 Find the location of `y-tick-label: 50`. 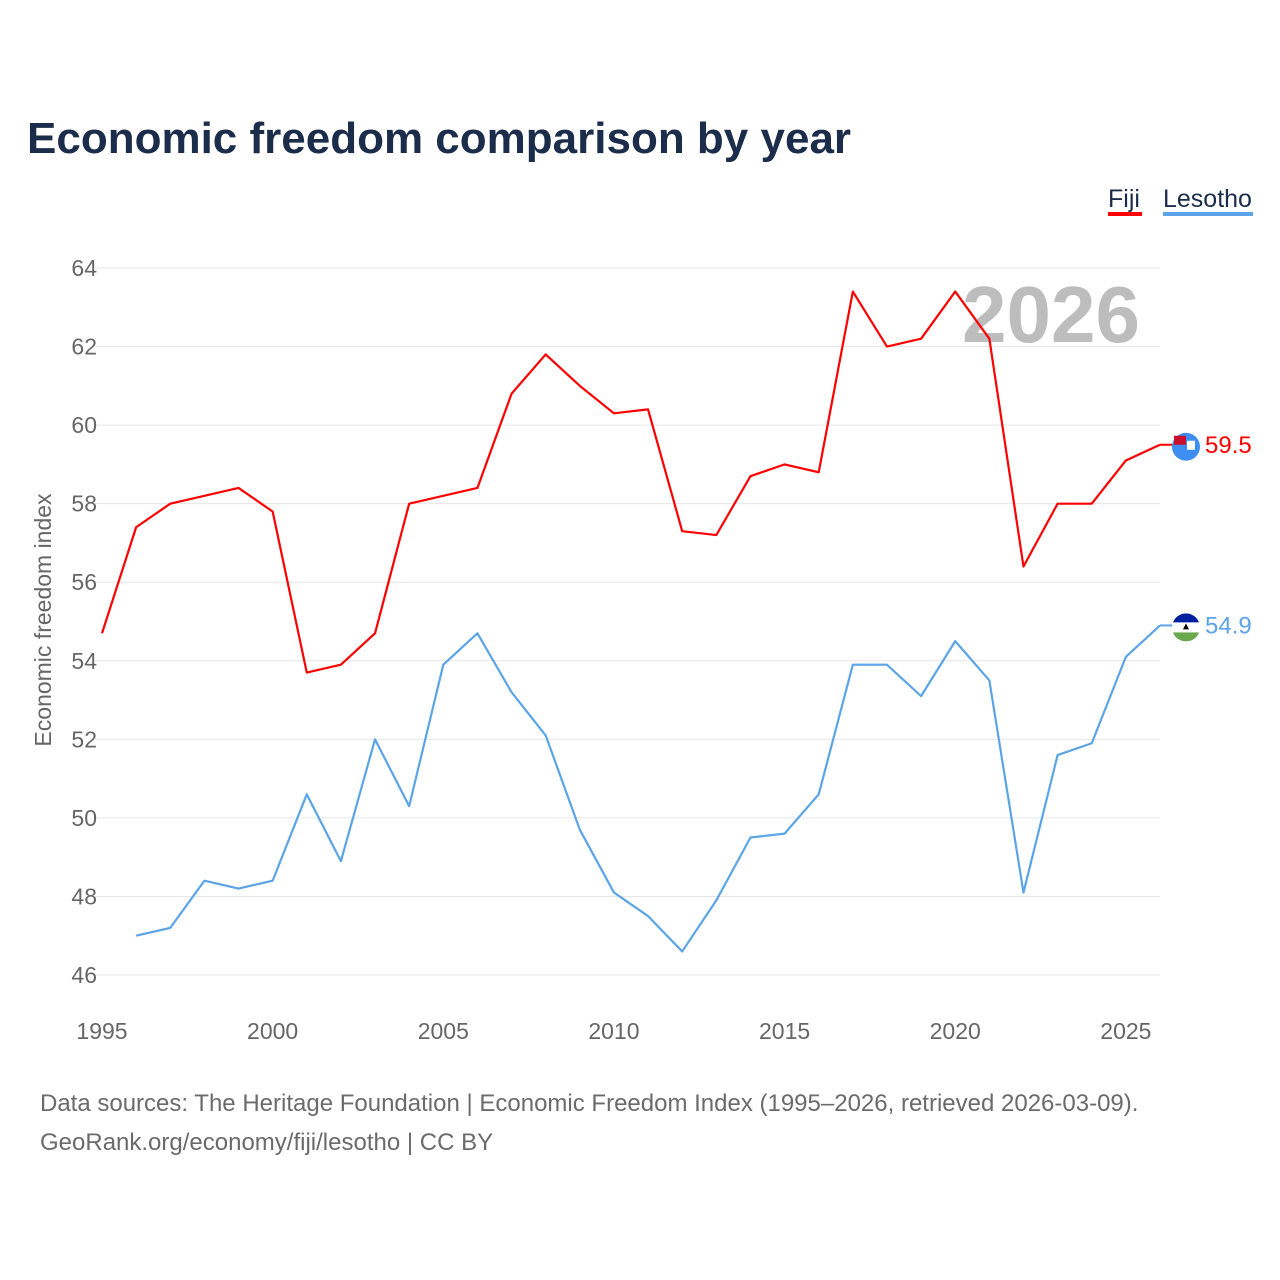

y-tick-label: 50 is located at coordinates (84, 818).